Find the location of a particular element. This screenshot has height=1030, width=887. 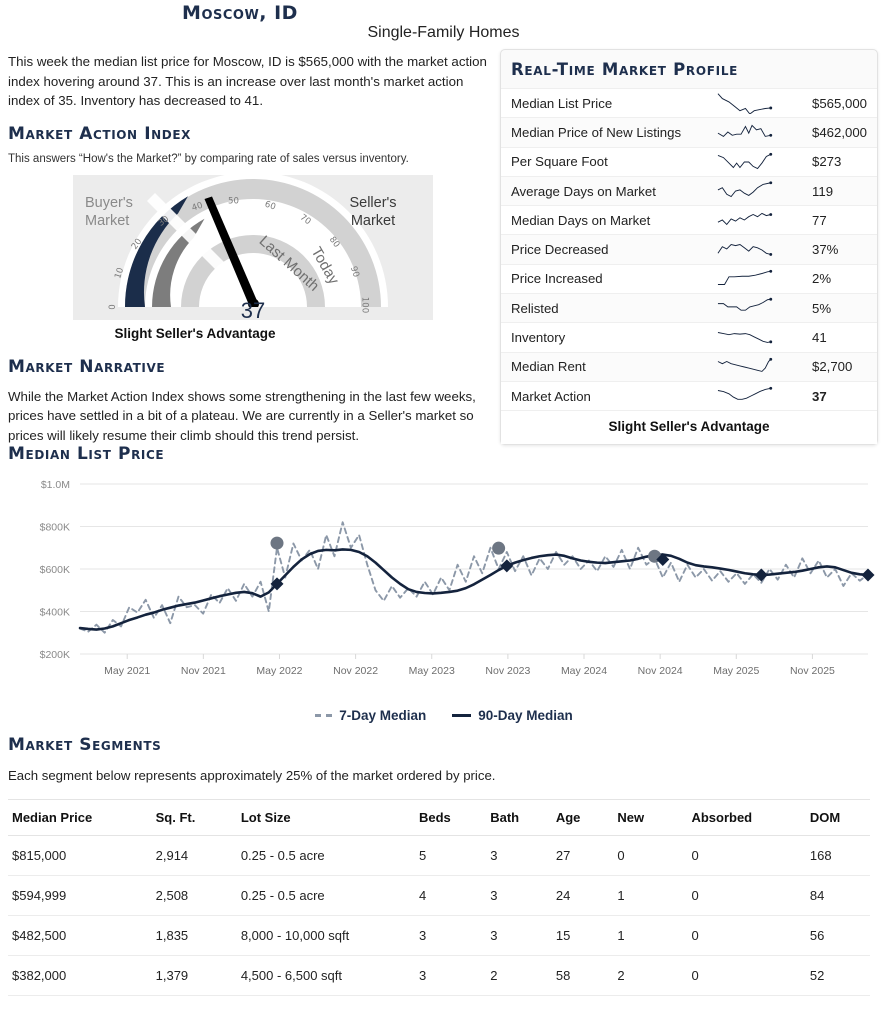

profile-row-value: 2% is located at coordinates (822, 279).